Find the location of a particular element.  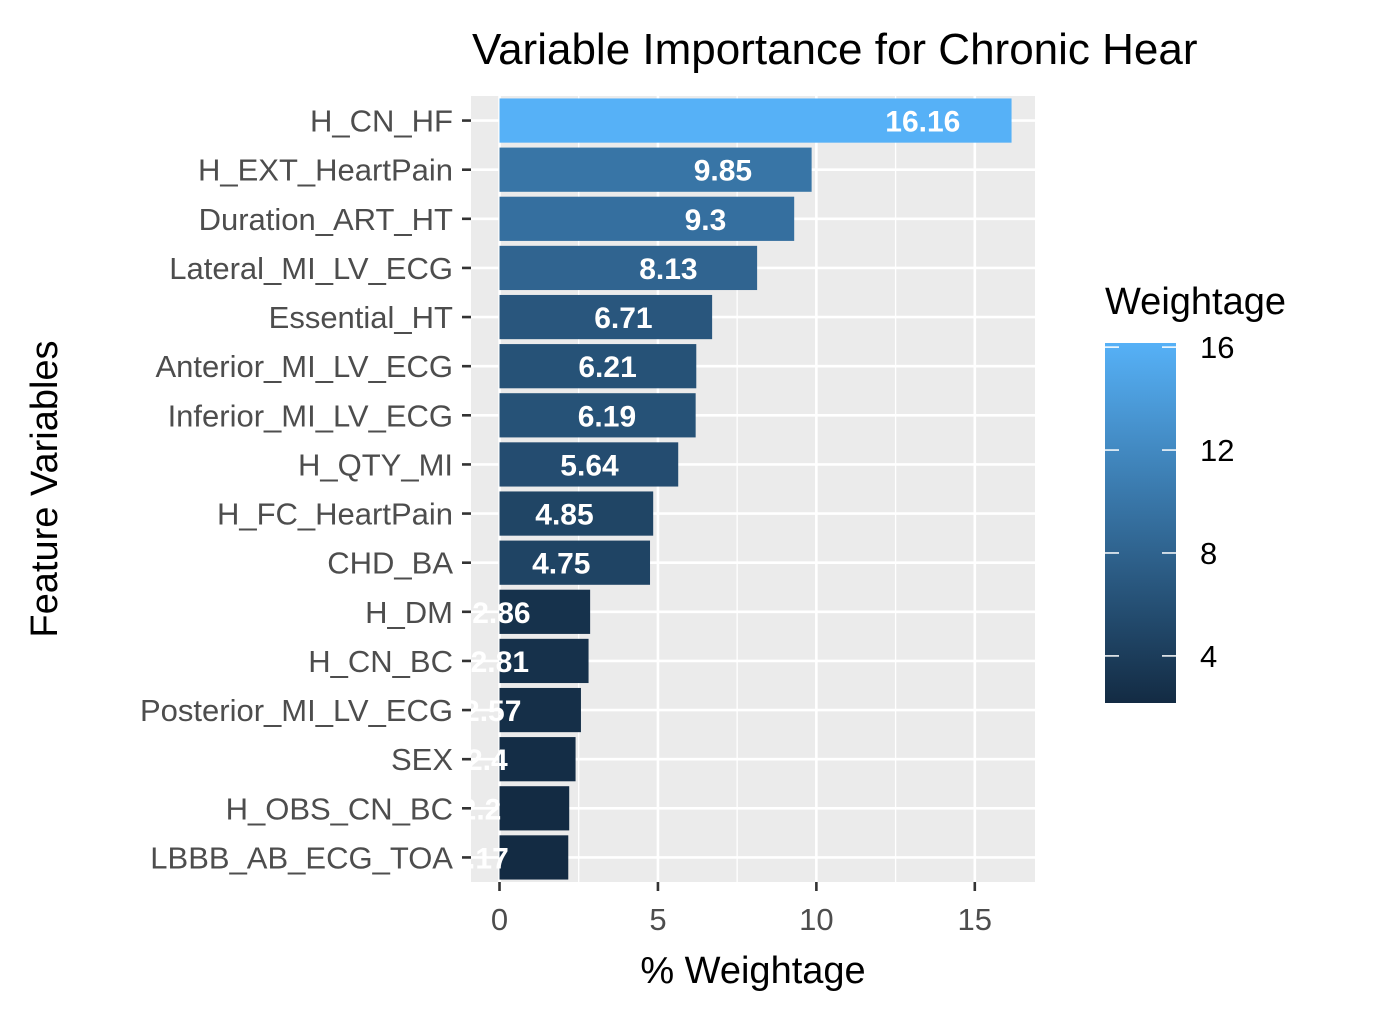

x-tick-label: 5 is located at coordinates (657, 919).